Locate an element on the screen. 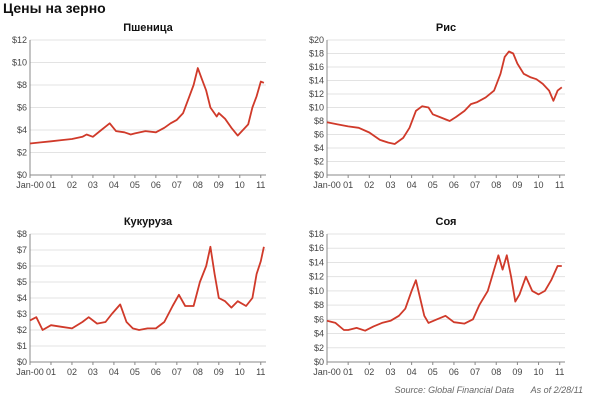 The image size is (589, 400). y-tick-label: $1 is located at coordinates (22, 346).